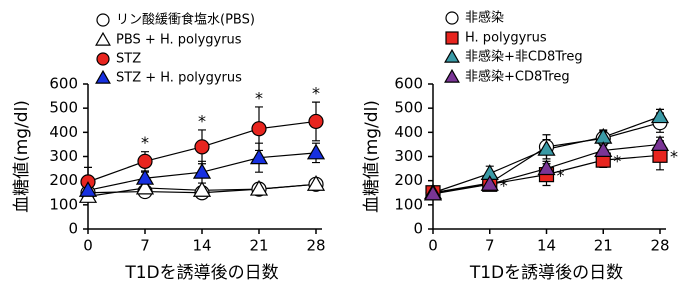 Image resolution: width=690 pixels, height=304 pixels. I want to click on legend-label: STZ, so click(128, 59).